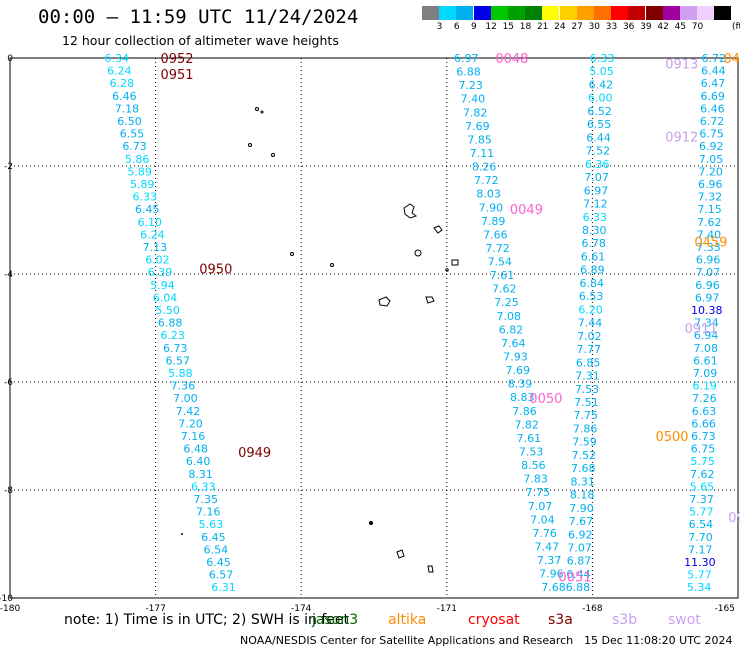 The width and height of the screenshot is (740, 650). What do you see at coordinates (513, 343) in the screenshot?
I see `swh-value: 7.64` at bounding box center [513, 343].